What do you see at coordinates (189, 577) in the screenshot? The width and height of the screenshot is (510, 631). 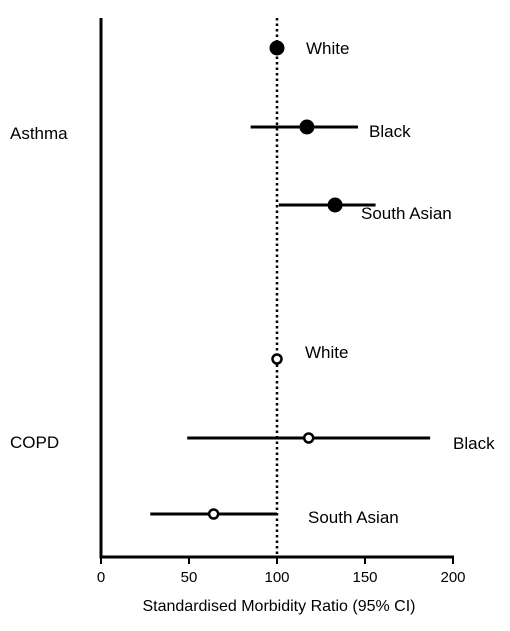 I see `x-tick-label: 50` at bounding box center [189, 577].